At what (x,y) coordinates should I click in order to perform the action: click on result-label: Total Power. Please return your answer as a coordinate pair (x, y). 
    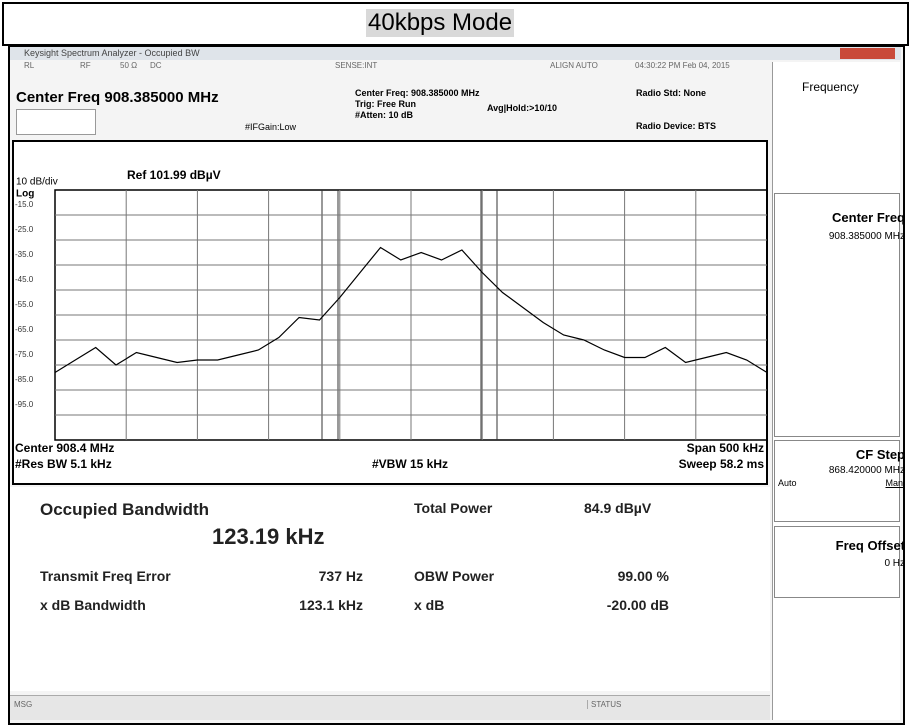
    Looking at the image, I should click on (453, 508).